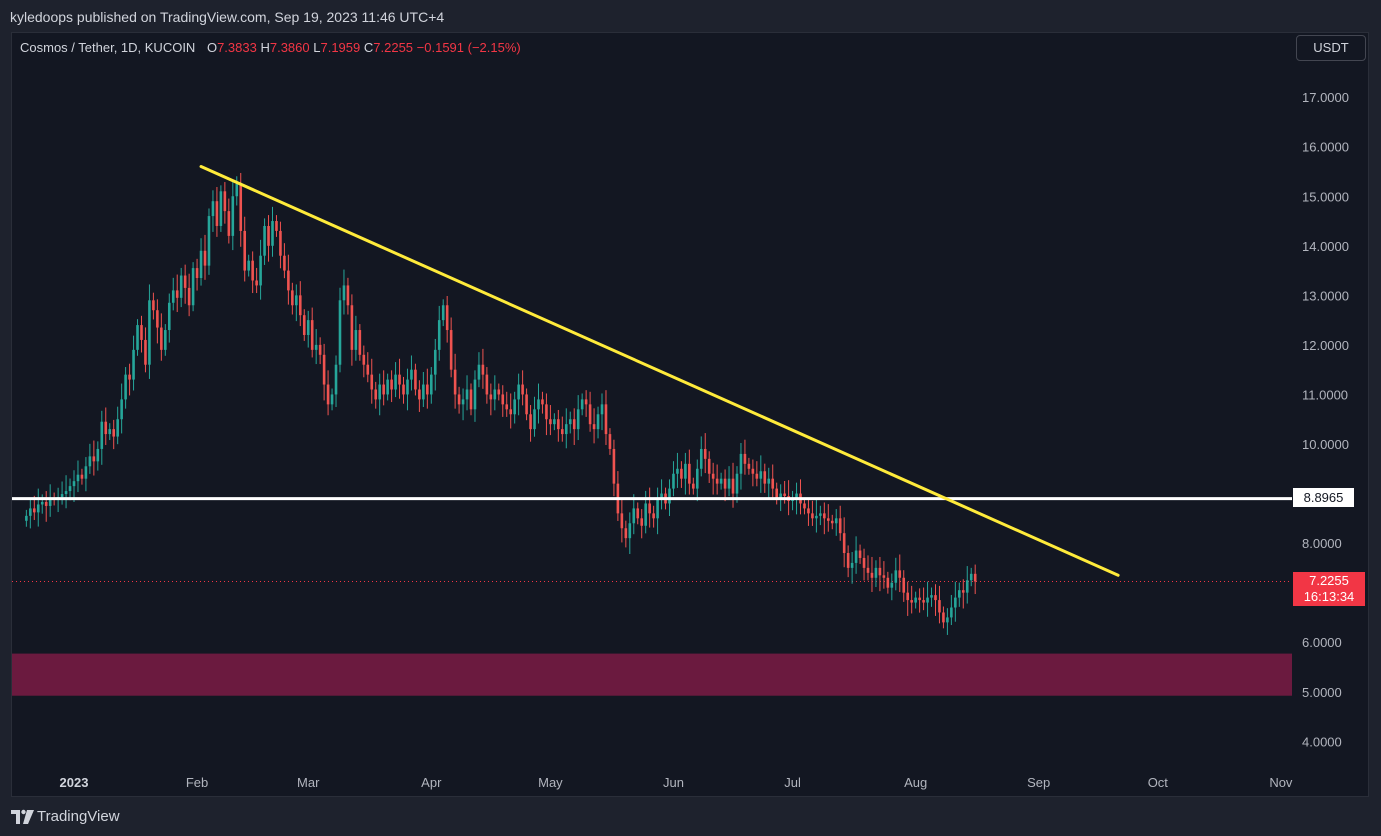 The image size is (1381, 836). What do you see at coordinates (1322, 692) in the screenshot?
I see `y-axis-tick-label: 5.0000` at bounding box center [1322, 692].